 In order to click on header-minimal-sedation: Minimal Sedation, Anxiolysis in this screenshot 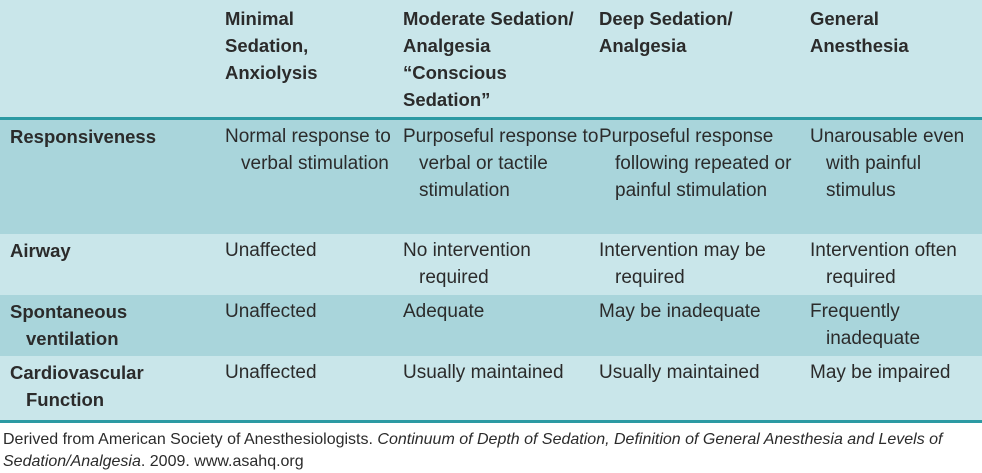, I will do `click(305, 45)`.